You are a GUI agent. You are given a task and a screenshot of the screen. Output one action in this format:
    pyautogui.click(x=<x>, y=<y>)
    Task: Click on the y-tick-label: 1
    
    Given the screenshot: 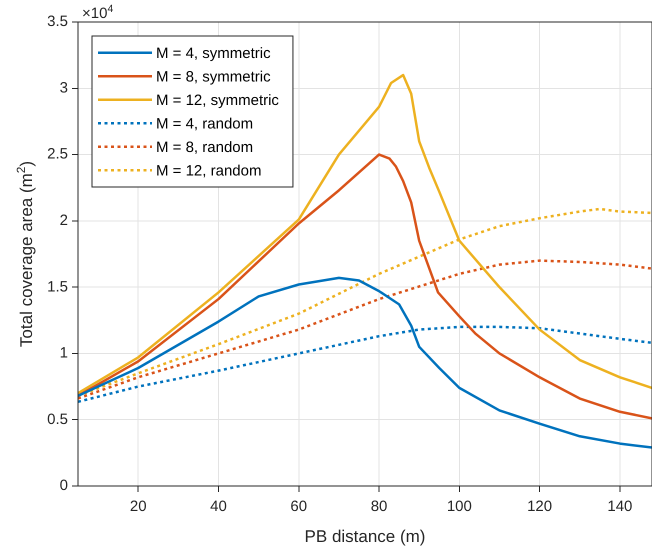 What is the action you would take?
    pyautogui.click(x=64, y=353)
    